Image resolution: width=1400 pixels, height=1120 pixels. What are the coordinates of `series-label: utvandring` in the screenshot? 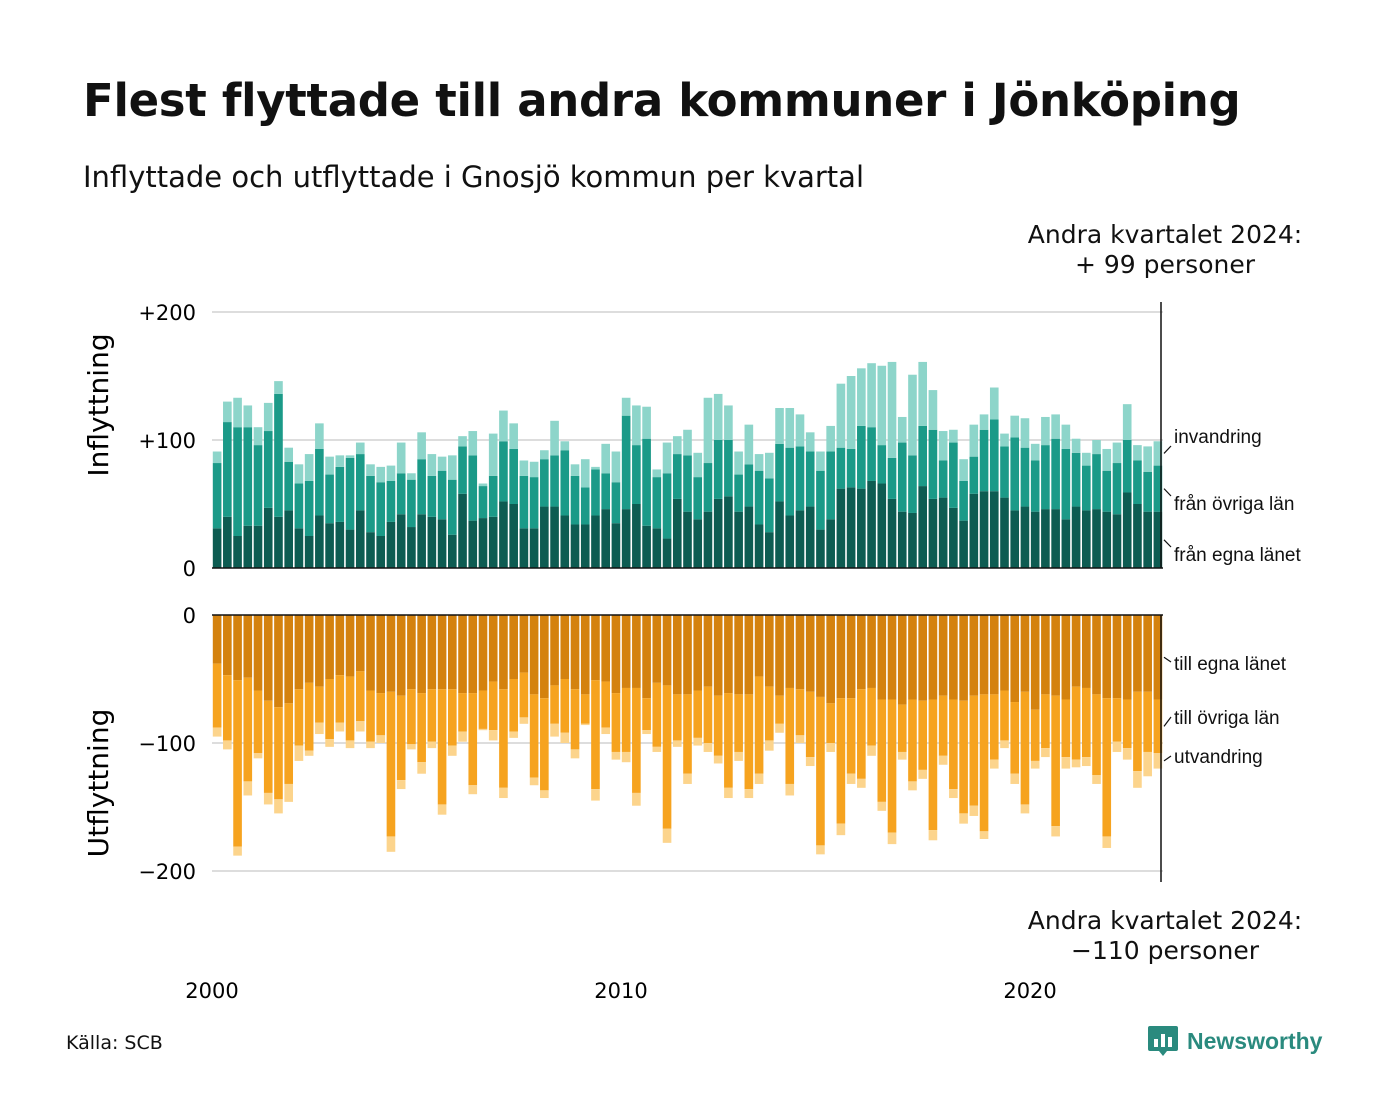 It's located at (1218, 757).